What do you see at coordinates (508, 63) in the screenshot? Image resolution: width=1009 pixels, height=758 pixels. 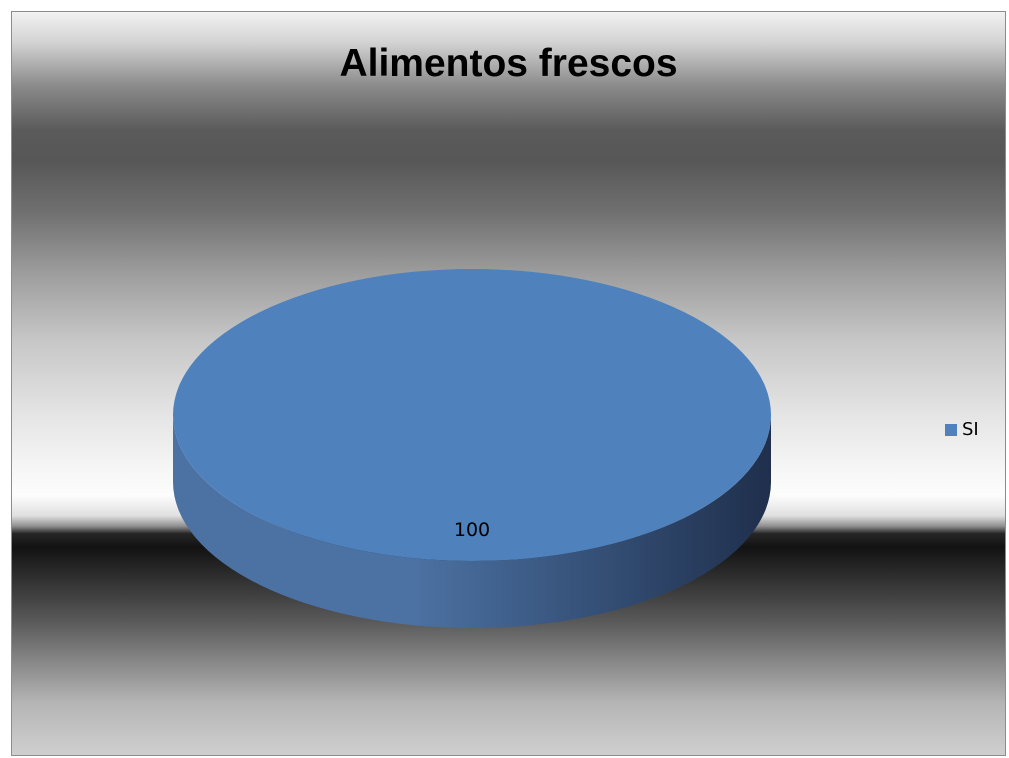 I see `chart-title: Alimentos frescos` at bounding box center [508, 63].